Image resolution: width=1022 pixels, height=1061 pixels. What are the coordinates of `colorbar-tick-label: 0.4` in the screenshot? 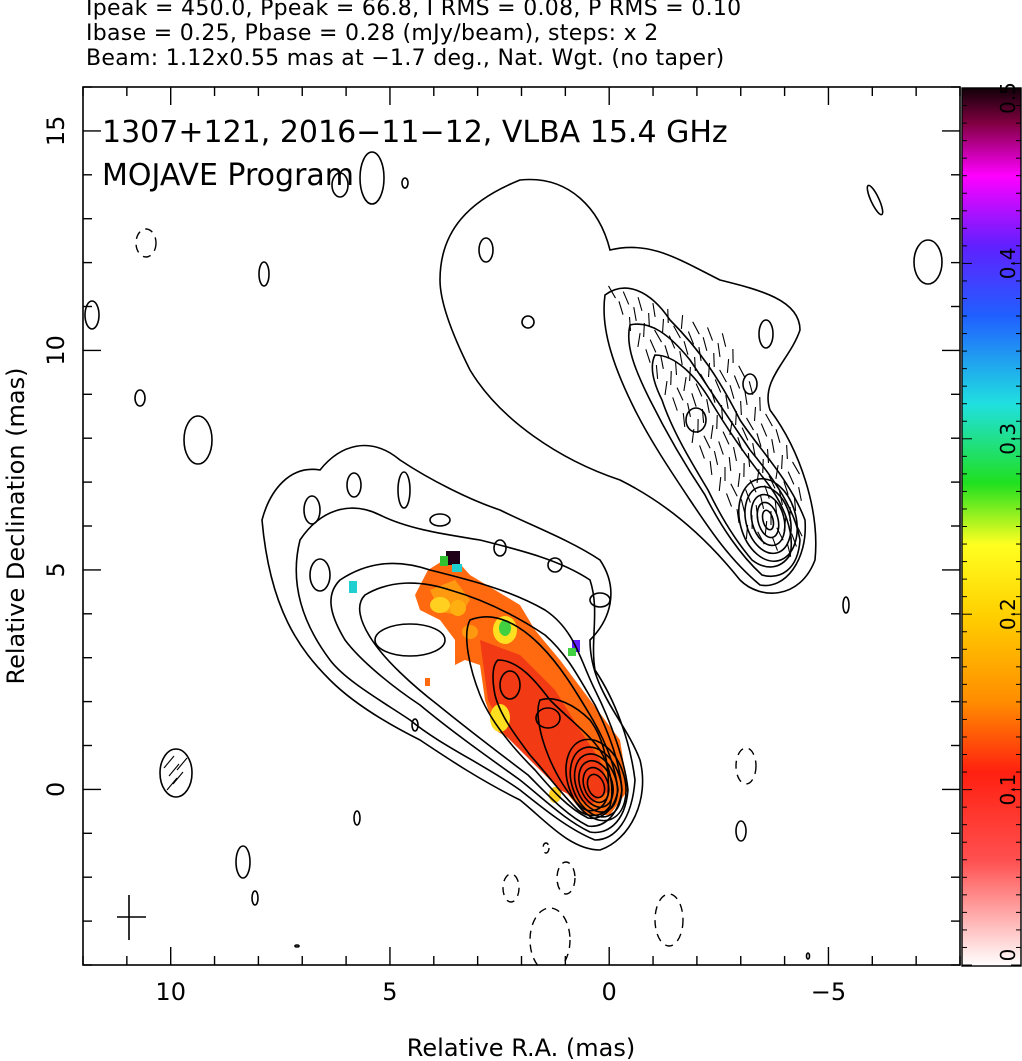 It's located at (1008, 263).